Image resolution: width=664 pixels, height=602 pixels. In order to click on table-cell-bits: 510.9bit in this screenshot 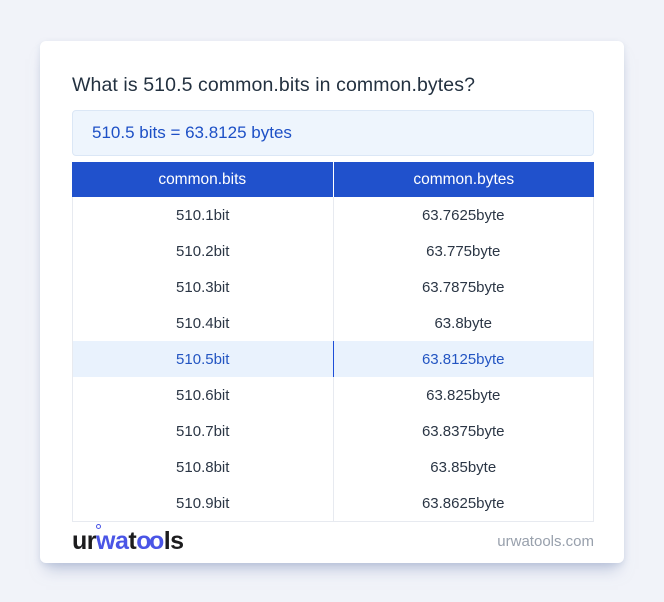, I will do `click(203, 503)`.